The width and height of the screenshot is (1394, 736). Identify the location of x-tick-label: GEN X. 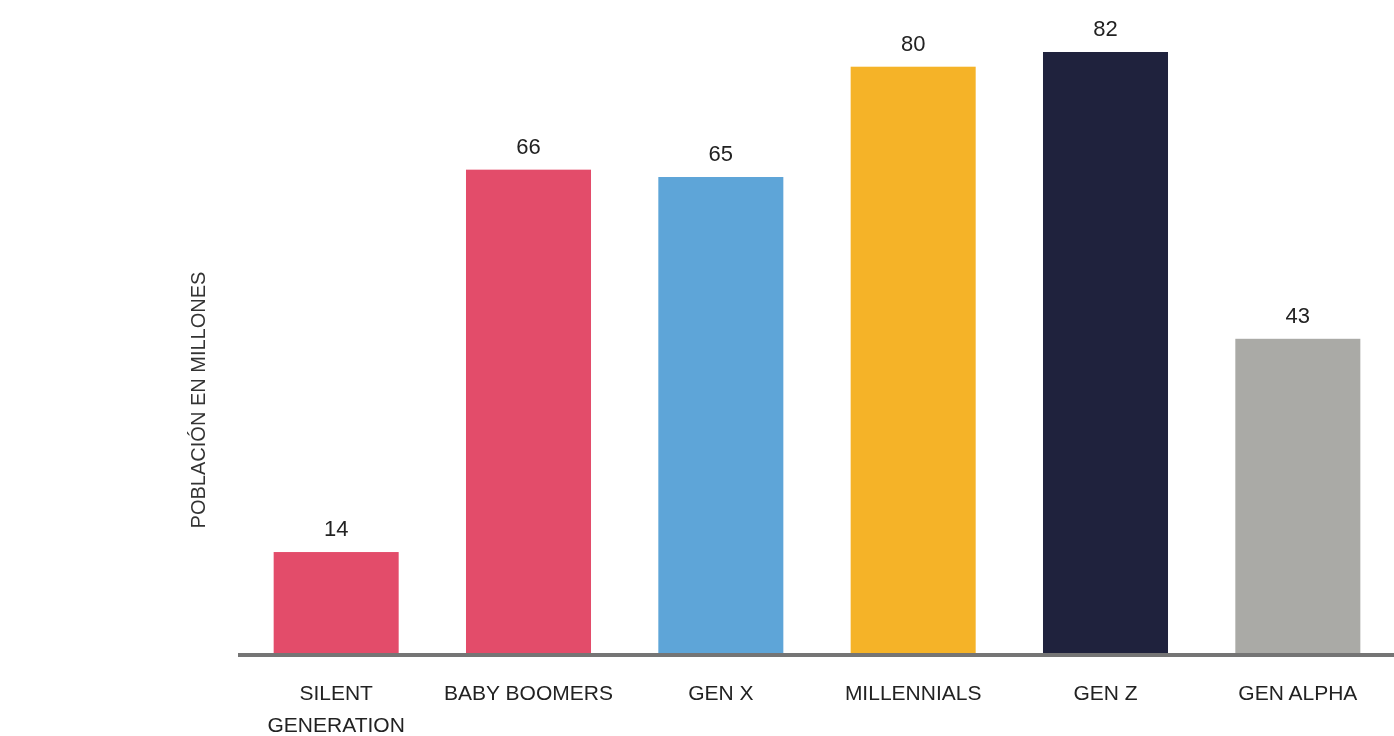
(721, 692).